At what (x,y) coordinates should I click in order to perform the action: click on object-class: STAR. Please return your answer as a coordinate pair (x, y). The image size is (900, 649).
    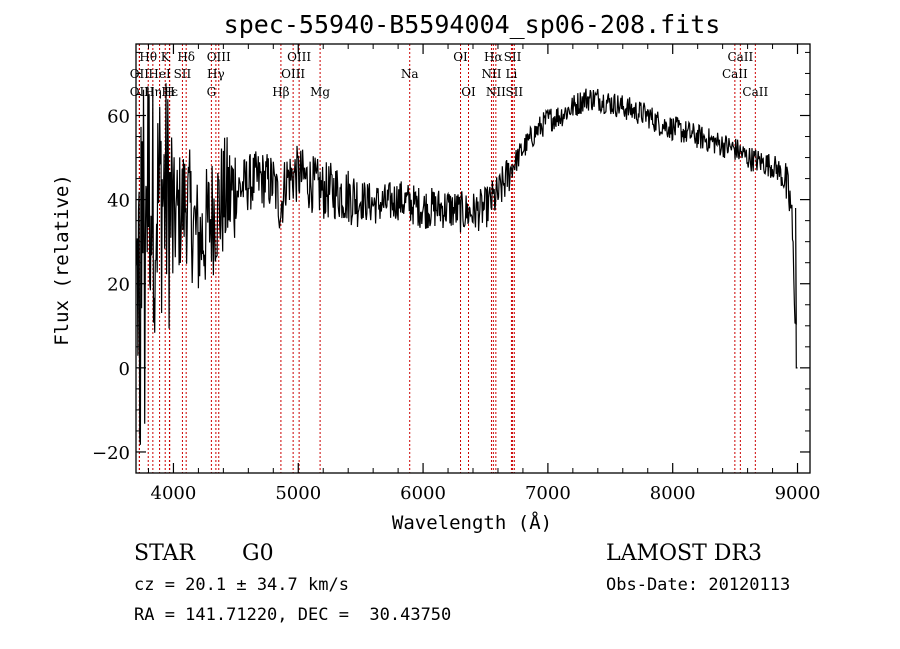
    Looking at the image, I should click on (165, 553).